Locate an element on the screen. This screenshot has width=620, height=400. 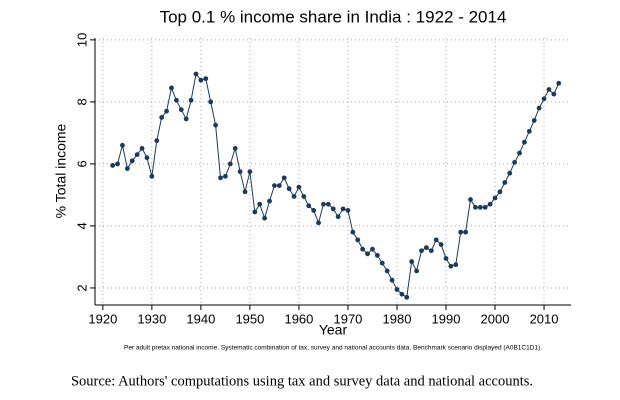
y-tick-label: 10 is located at coordinates (81, 40).